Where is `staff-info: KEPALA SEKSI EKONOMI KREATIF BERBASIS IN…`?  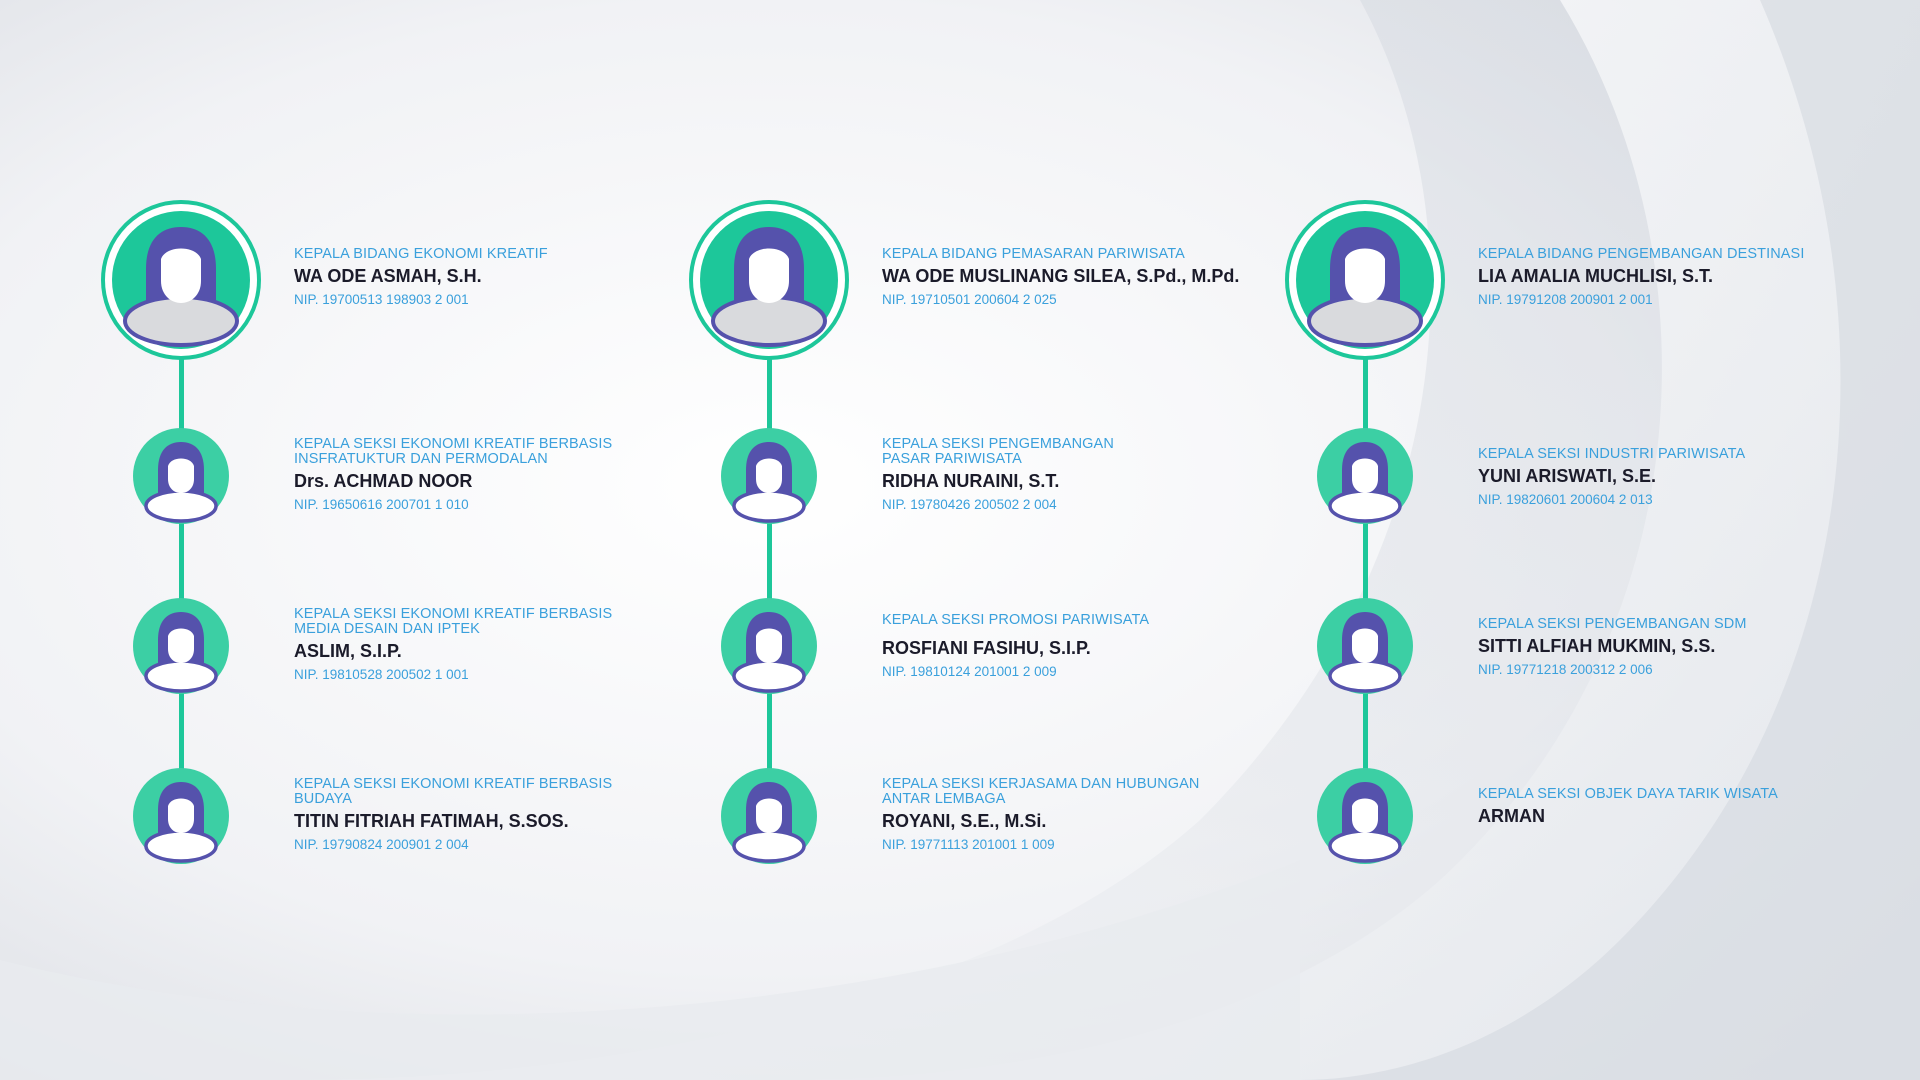
staff-info: KEPALA SEKSI EKONOMI KREATIF BERBASIS IN… is located at coordinates (504, 475).